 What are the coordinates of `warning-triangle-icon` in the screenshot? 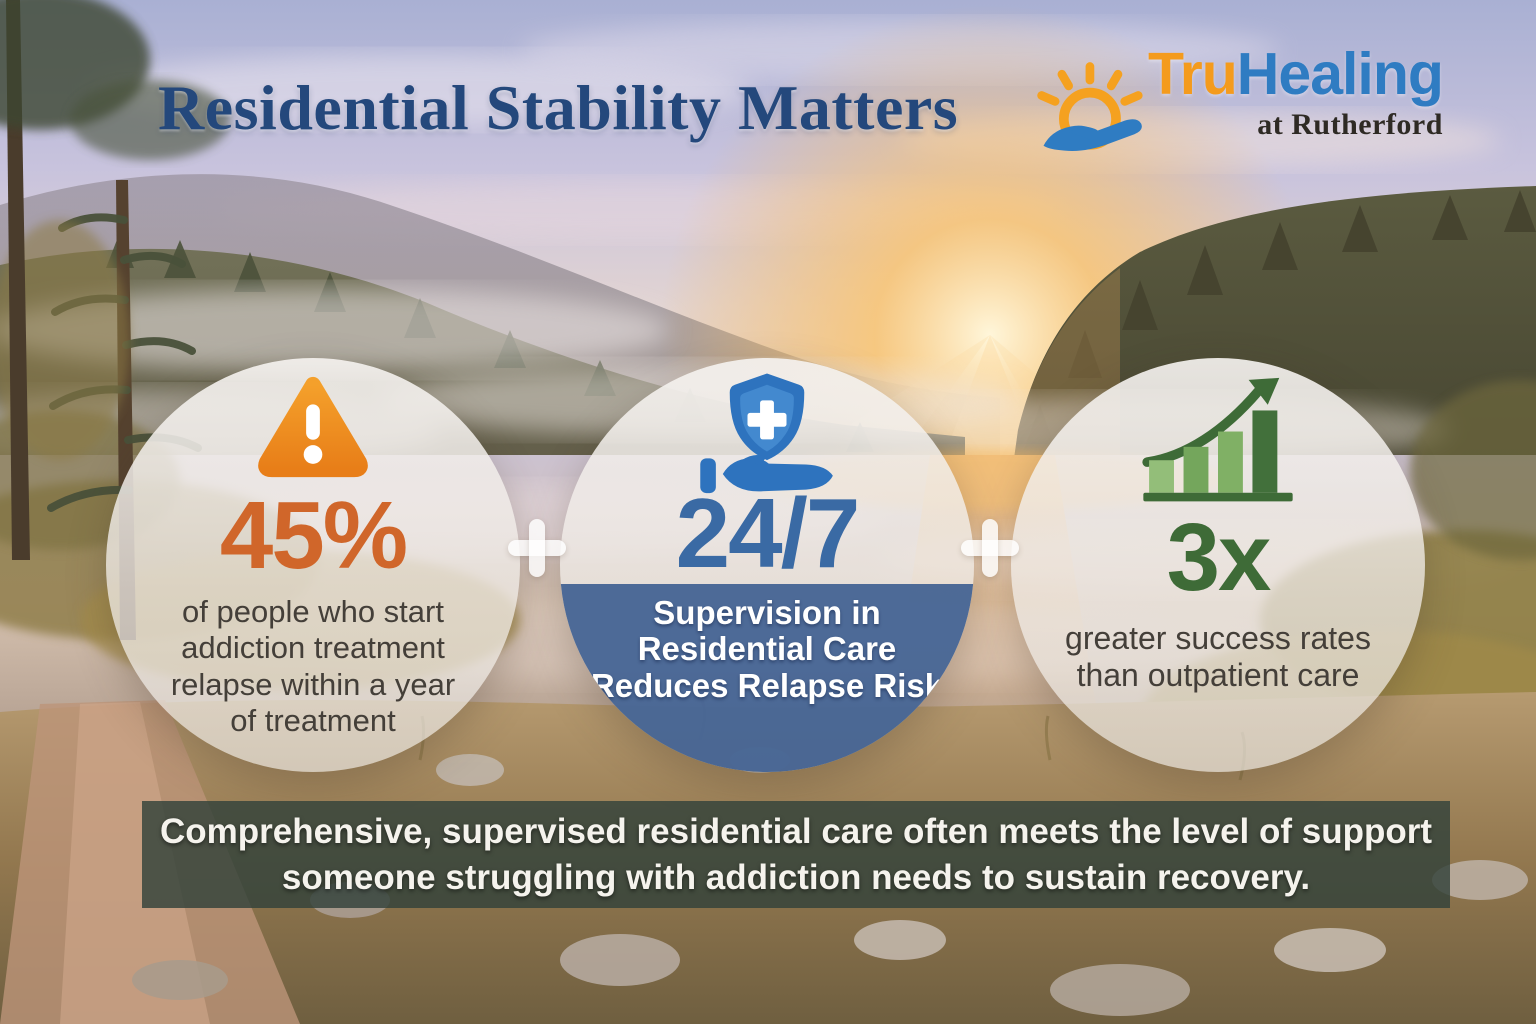 It's located at (313, 427).